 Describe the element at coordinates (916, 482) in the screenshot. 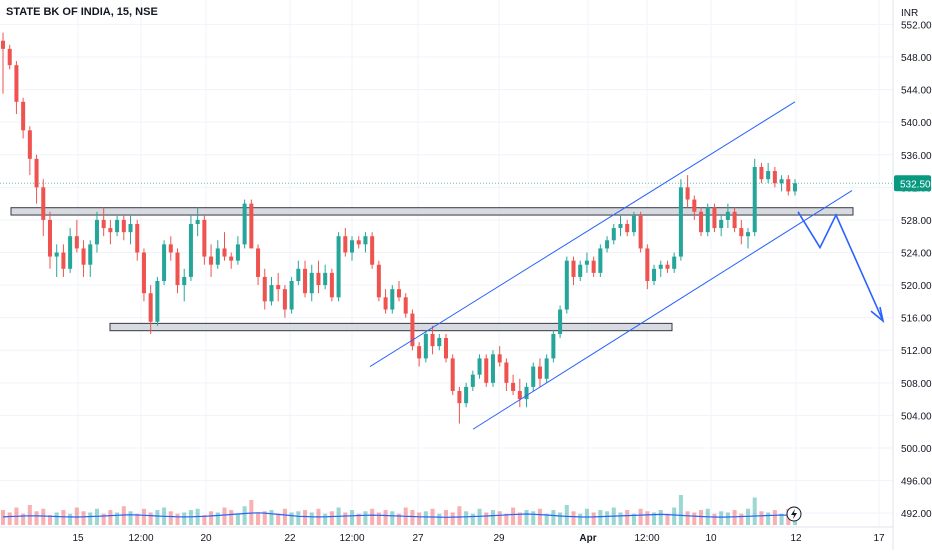

I see `y-tick-label: 496.00` at that location.